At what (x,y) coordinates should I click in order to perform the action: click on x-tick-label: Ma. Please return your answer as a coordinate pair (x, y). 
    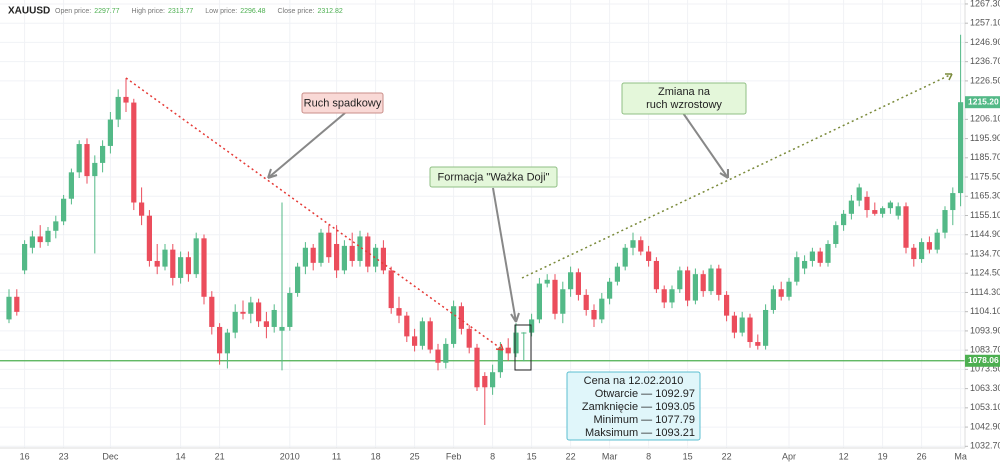
    Looking at the image, I should click on (960, 456).